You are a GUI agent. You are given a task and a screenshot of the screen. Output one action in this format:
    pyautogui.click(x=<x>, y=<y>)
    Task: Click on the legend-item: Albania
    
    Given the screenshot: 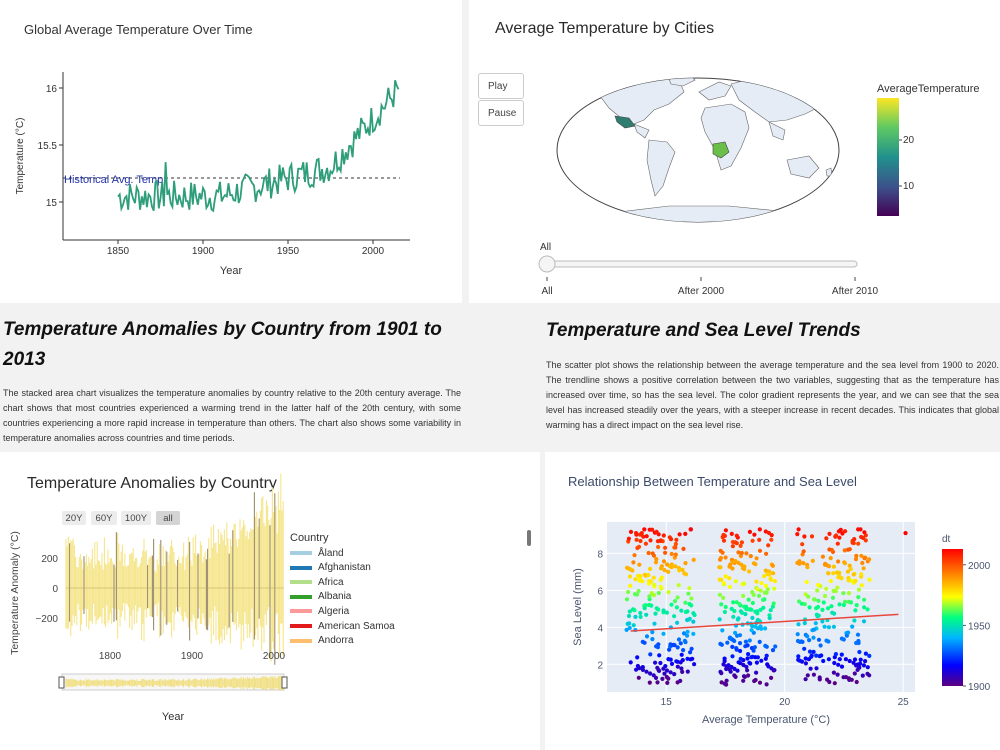 What is the action you would take?
    pyautogui.click(x=320, y=597)
    